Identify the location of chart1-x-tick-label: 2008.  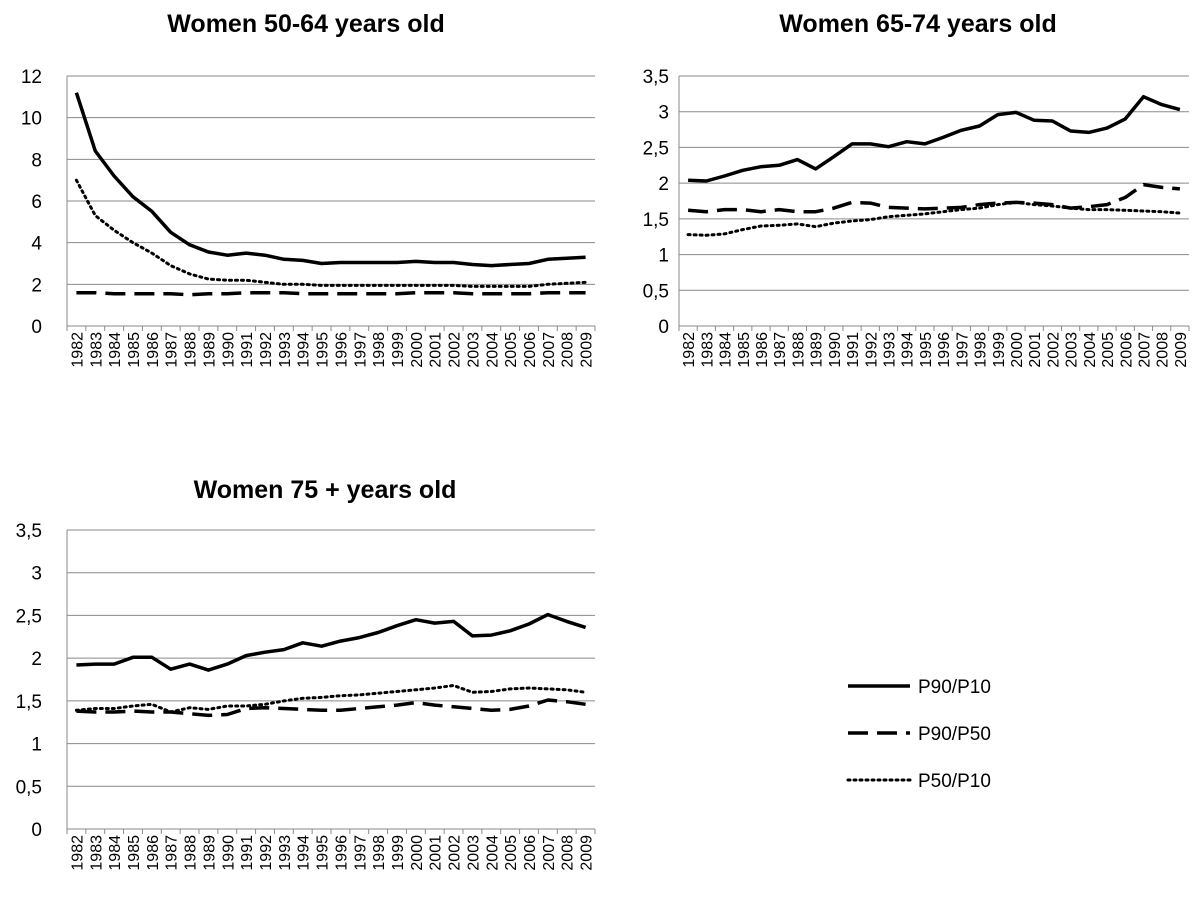
(568, 350).